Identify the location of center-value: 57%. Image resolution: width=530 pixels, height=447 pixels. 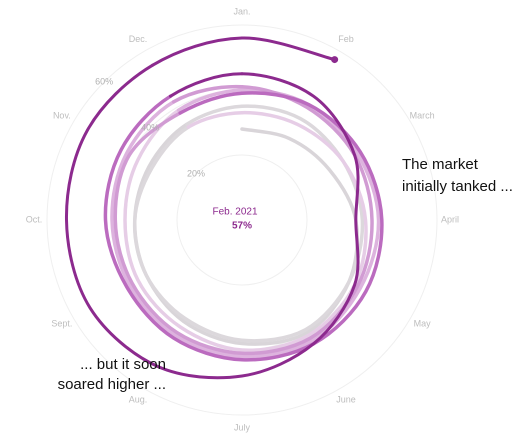
(242, 226).